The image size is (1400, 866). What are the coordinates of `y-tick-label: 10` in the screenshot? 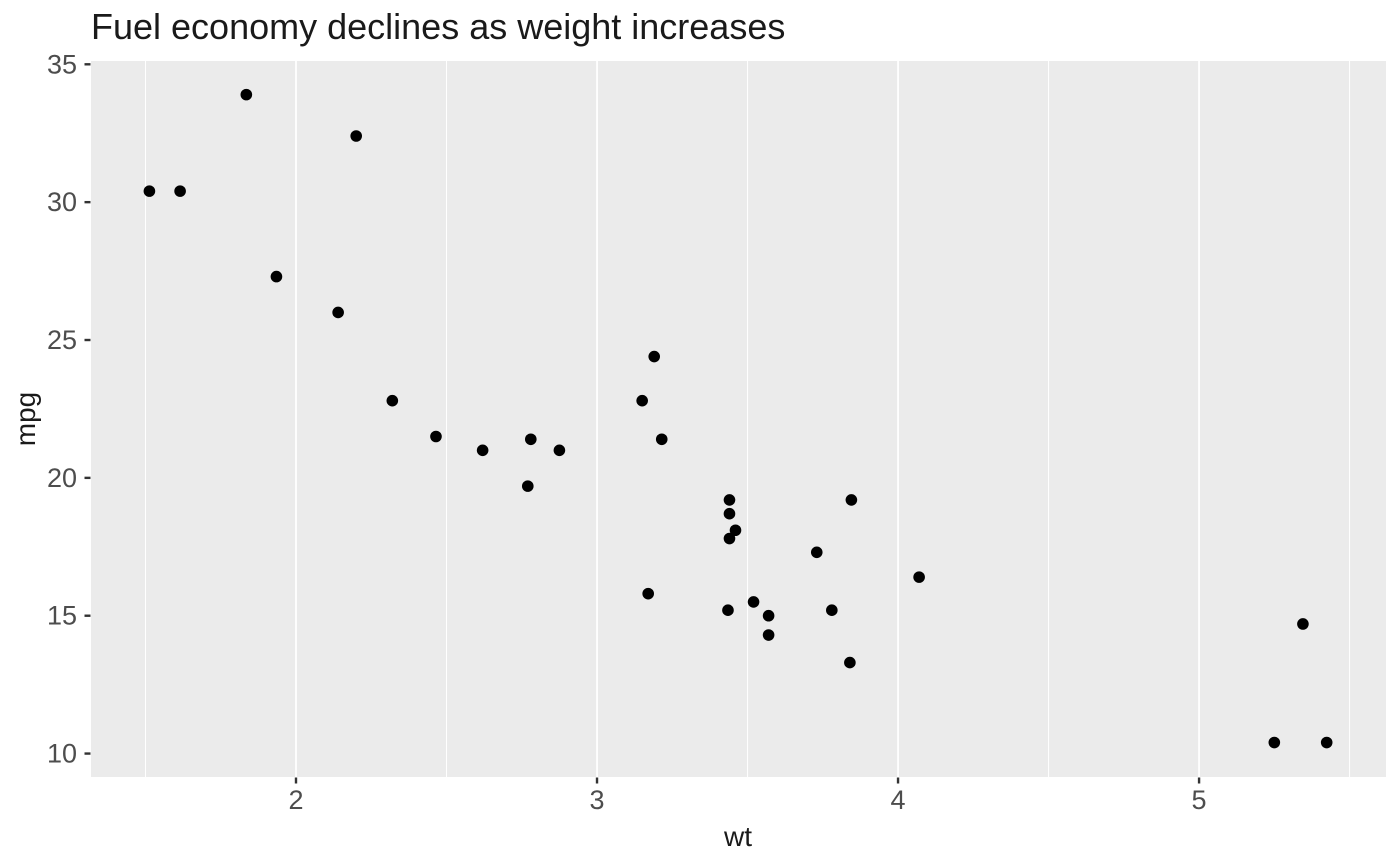 It's located at (62, 754).